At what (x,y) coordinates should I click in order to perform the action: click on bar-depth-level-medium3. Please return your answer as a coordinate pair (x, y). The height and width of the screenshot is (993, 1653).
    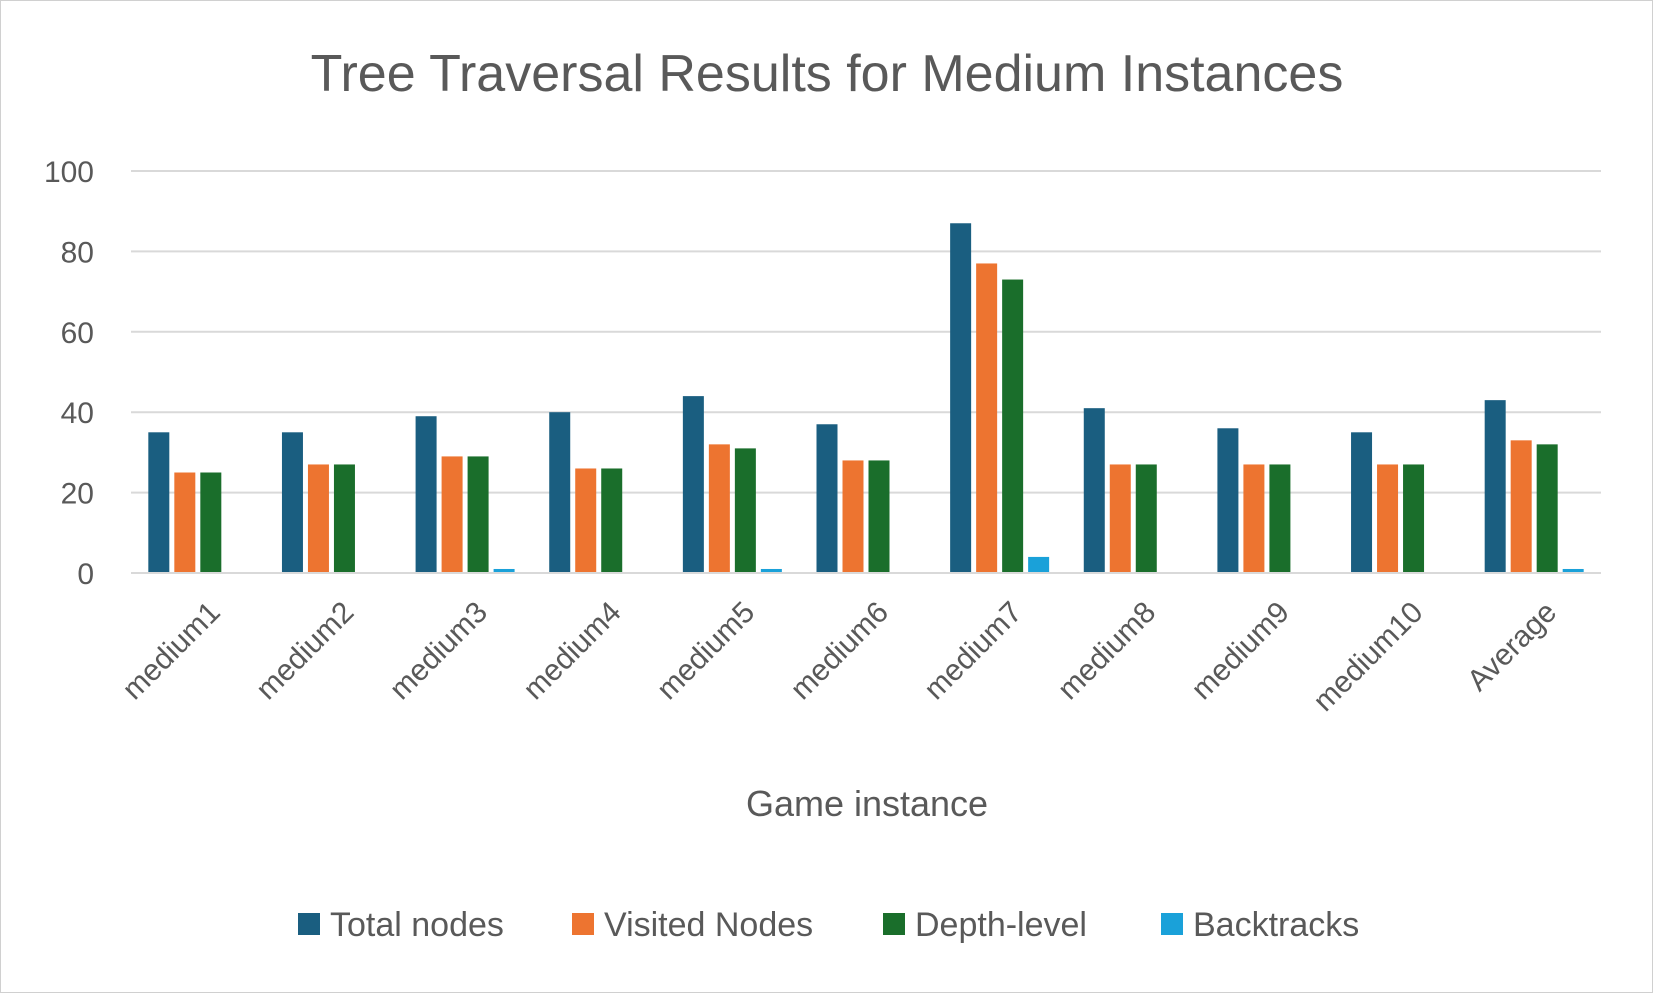
    Looking at the image, I should click on (478, 514).